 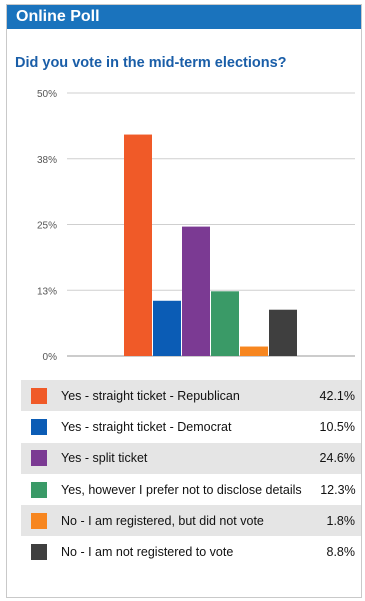 I want to click on legend-row: Yes - straight ticket - Democrat 10.5%, so click(x=191, y=426).